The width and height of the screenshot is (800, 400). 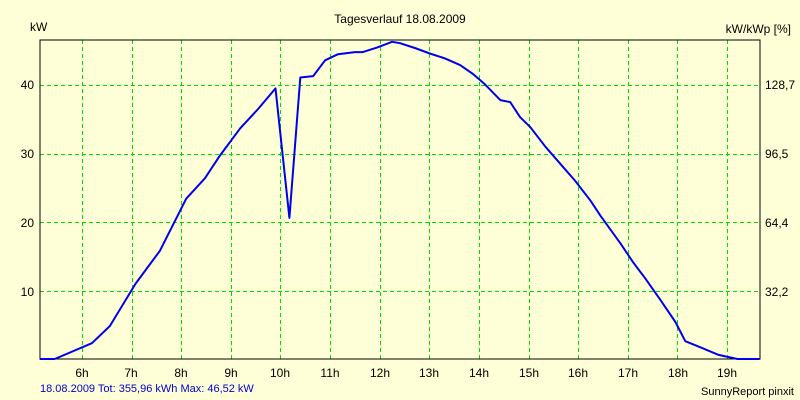 What do you see at coordinates (777, 292) in the screenshot?
I see `y-tick-right-32-2: 32,2` at bounding box center [777, 292].